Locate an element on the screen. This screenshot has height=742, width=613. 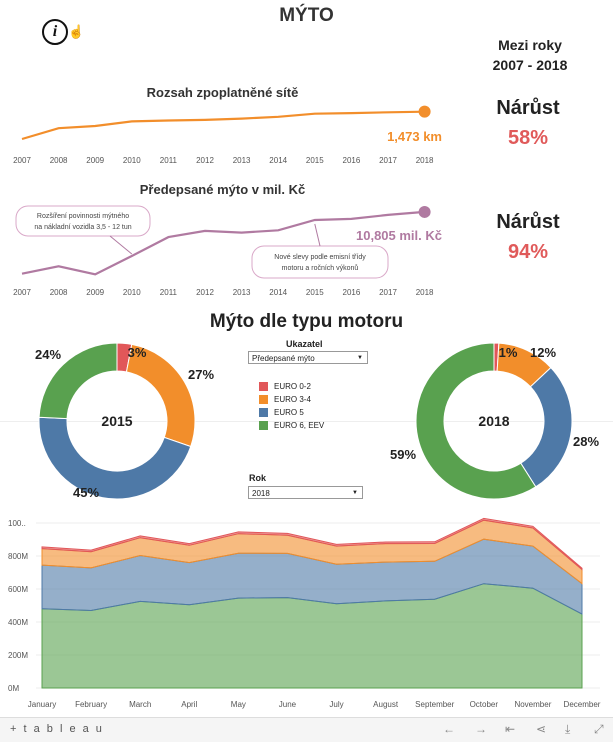
share-icon: ⋖ is located at coordinates (541, 729).